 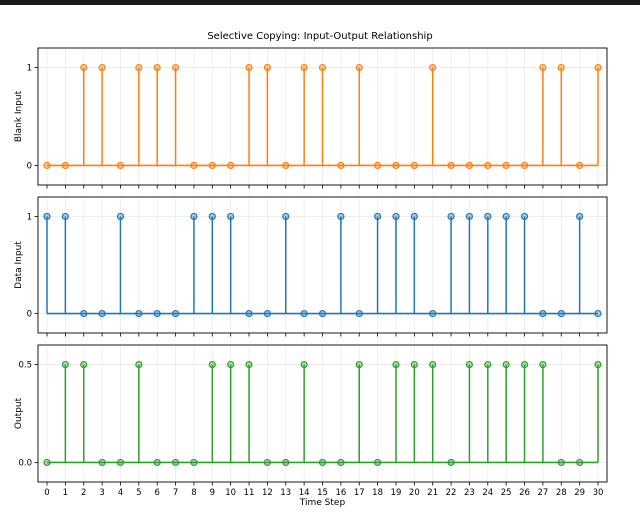 What do you see at coordinates (396, 493) in the screenshot?
I see `x-tick-label: 19` at bounding box center [396, 493].